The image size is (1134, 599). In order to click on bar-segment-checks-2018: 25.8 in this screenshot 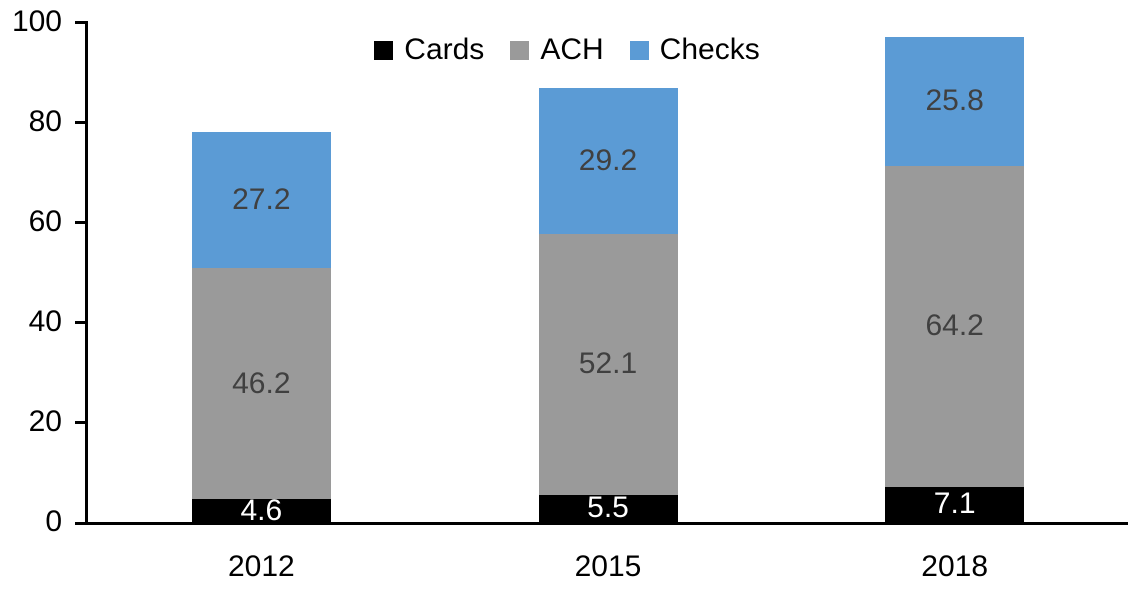, I will do `click(955, 101)`.